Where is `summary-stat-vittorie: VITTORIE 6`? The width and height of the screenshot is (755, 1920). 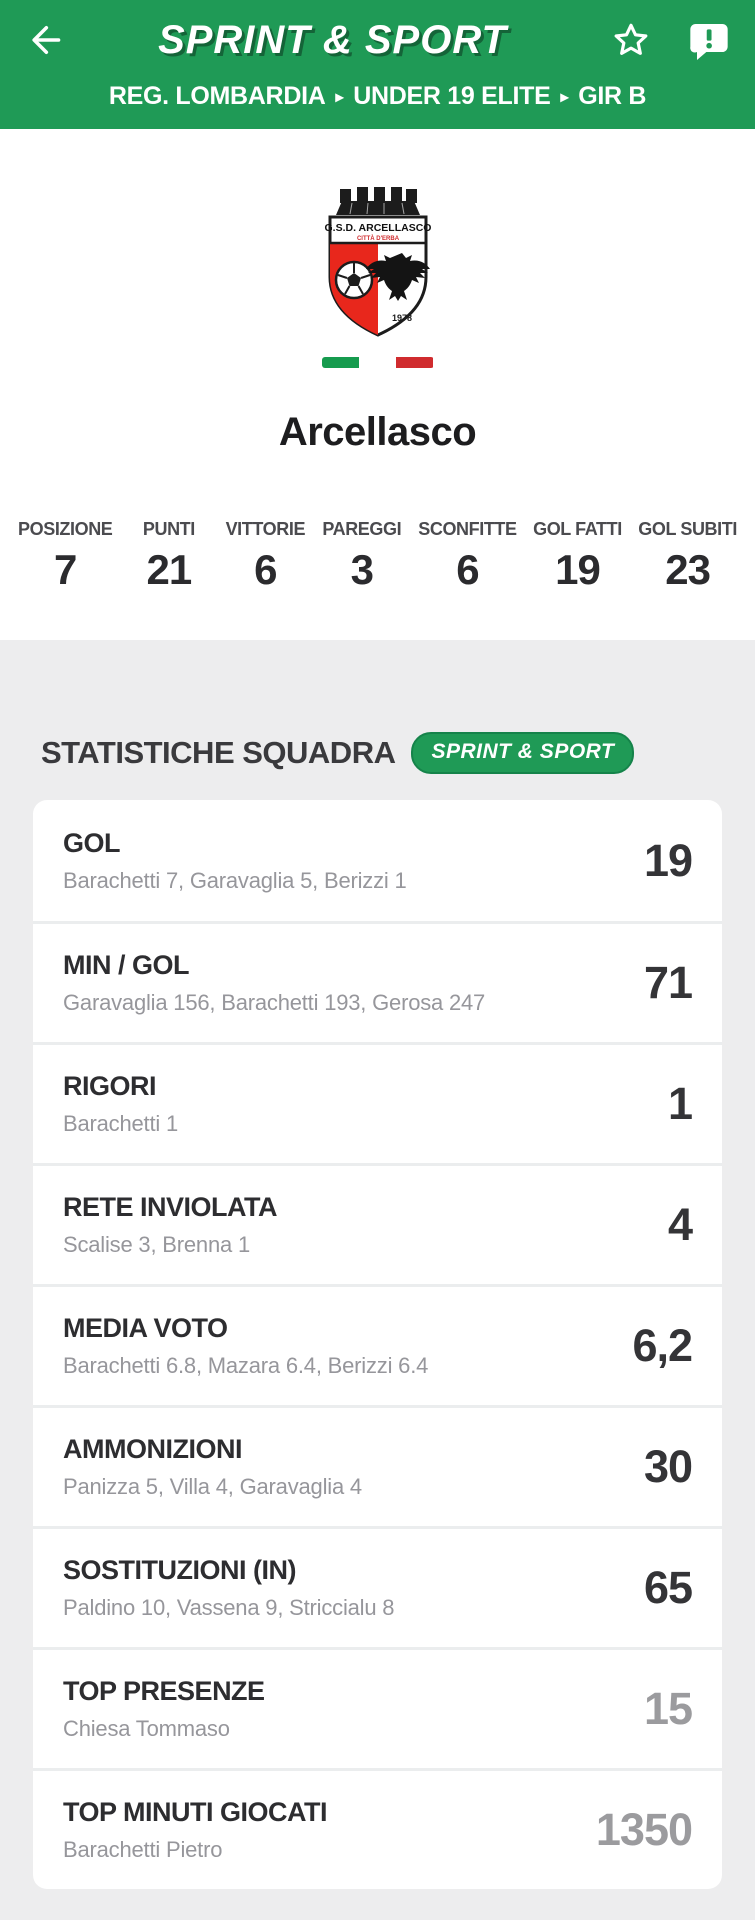
summary-stat-vittorie: VITTORIE 6 is located at coordinates (265, 556).